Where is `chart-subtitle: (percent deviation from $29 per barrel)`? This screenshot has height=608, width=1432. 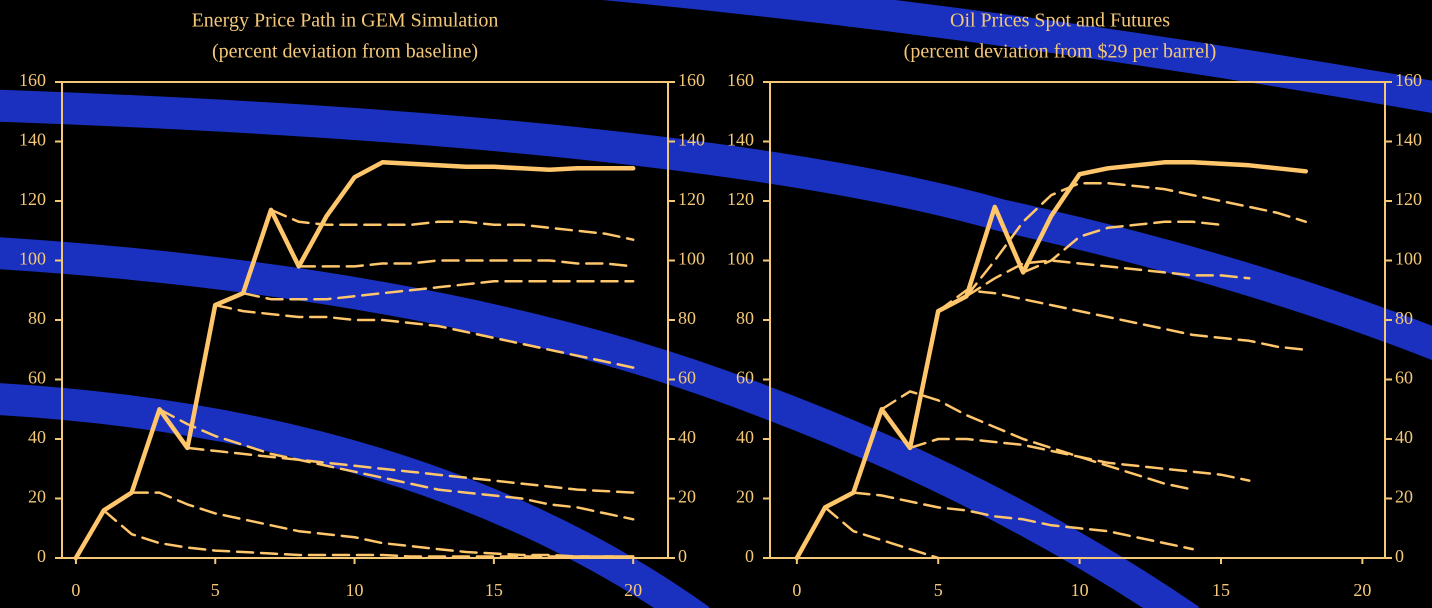 chart-subtitle: (percent deviation from $29 per barrel) is located at coordinates (1060, 52).